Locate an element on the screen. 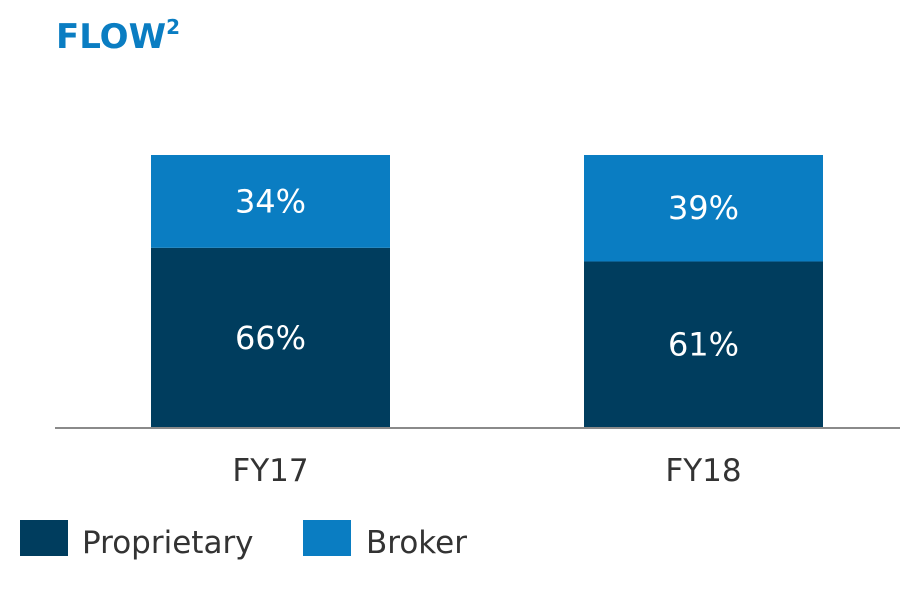 This screenshot has height=600, width=900. x-tick-label-fy17: FY17 is located at coordinates (270, 471).